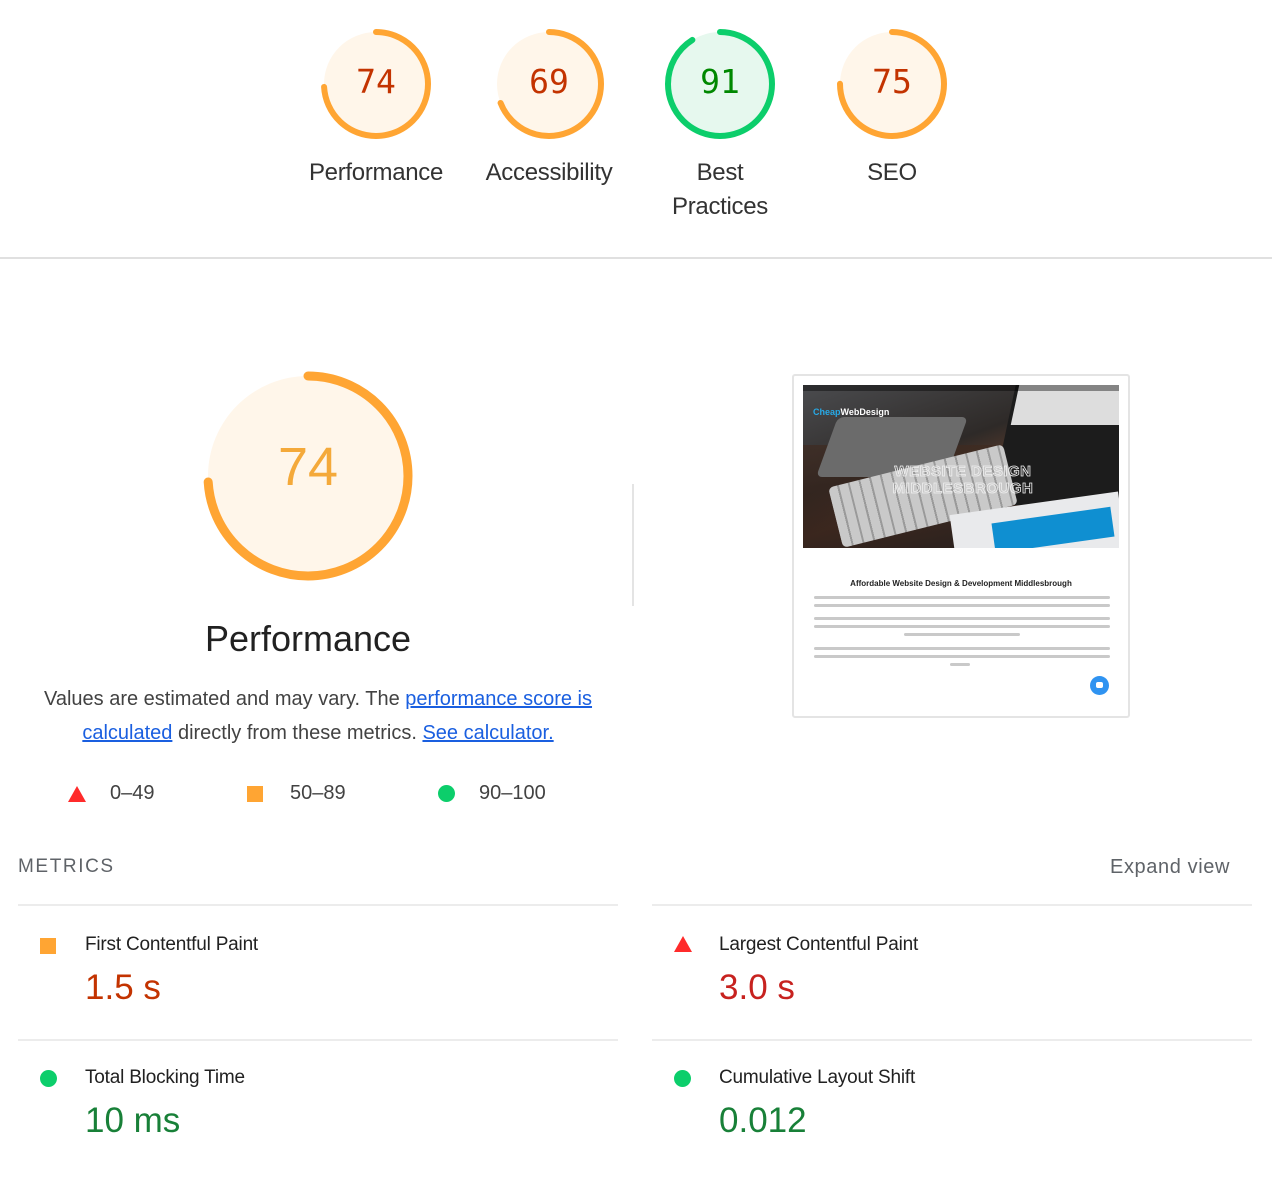 The image size is (1272, 1177). I want to click on legend-item-average: 50–89, so click(296, 793).